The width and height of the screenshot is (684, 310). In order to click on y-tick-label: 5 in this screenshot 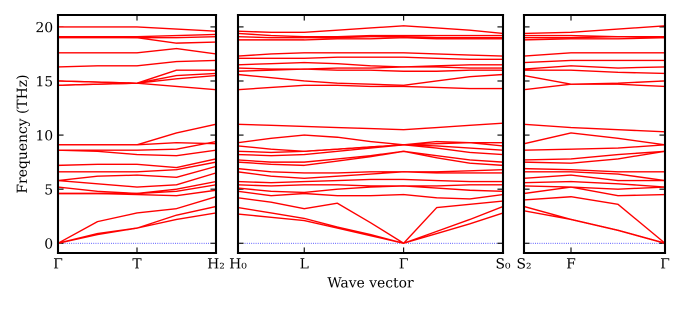, I will do `click(48, 189)`.